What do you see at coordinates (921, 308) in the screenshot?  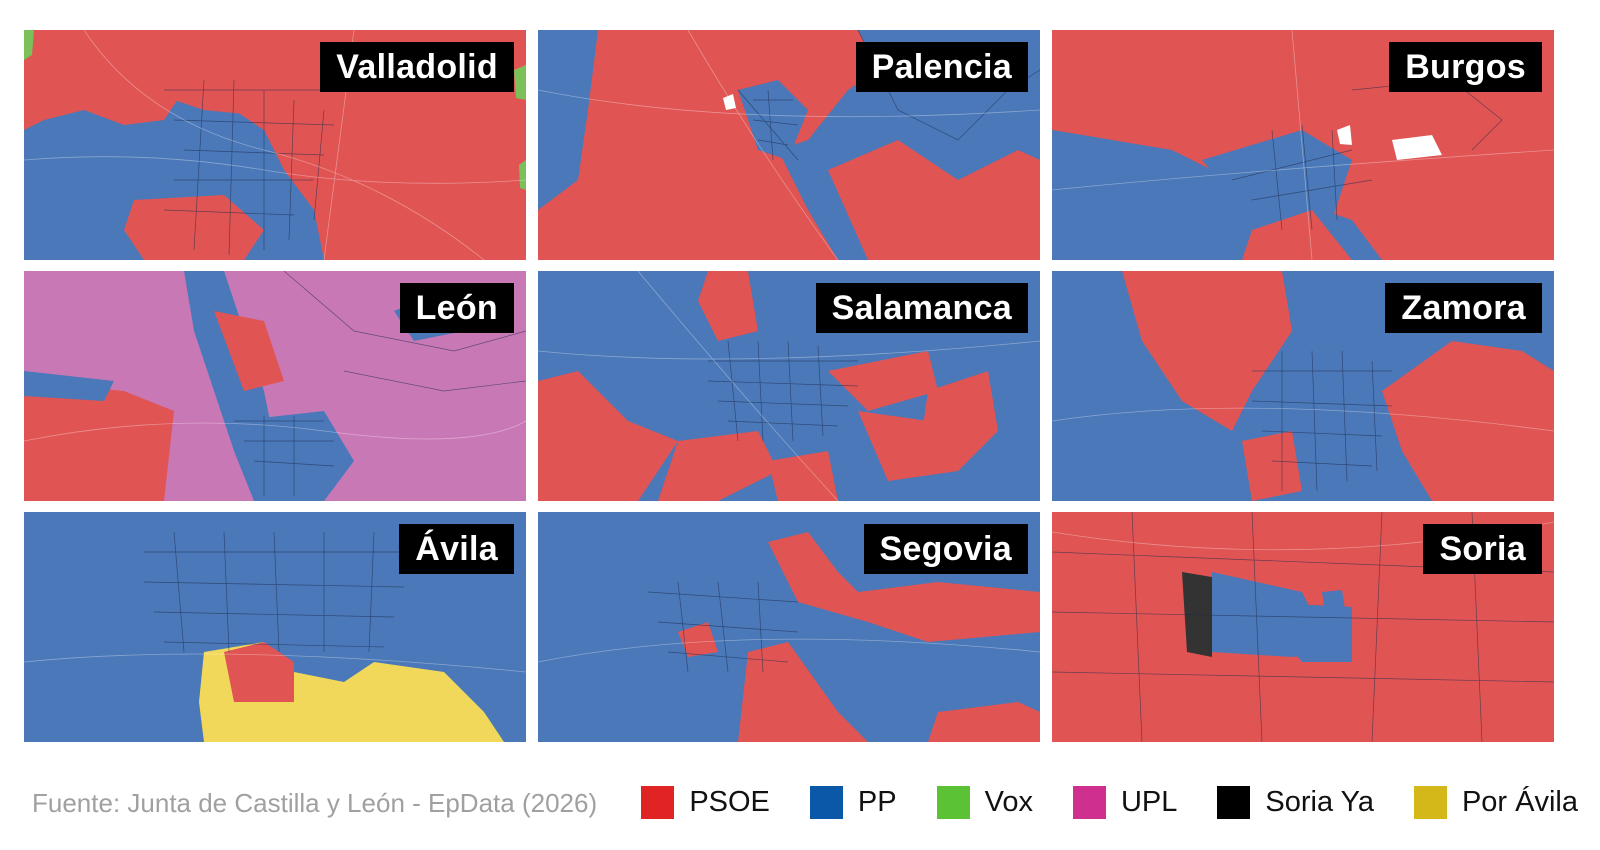 I see `city-label-salamanca: Salamanca` at bounding box center [921, 308].